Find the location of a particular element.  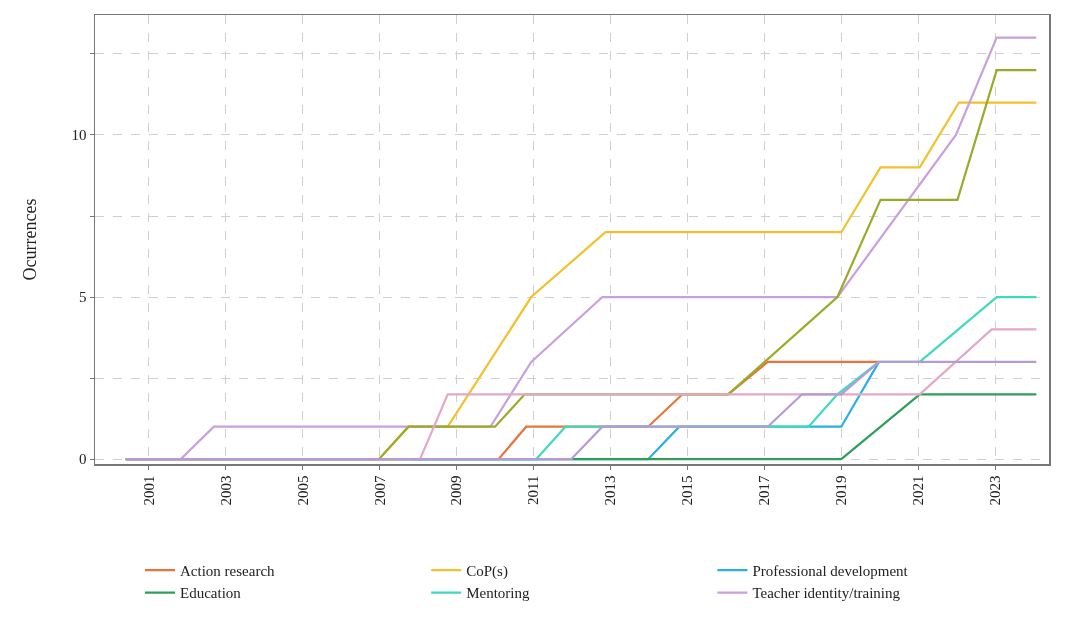

x-tick-label: 2013 is located at coordinates (610, 490).